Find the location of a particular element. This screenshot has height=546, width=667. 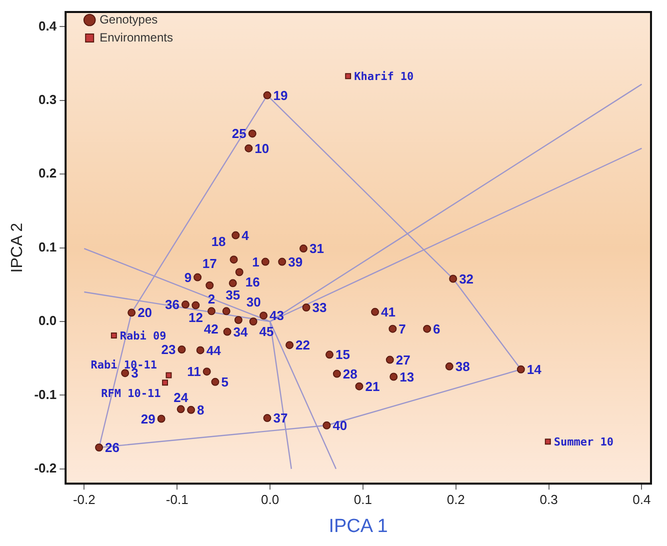

y-tick-label: 0.4 is located at coordinates (48, 26).